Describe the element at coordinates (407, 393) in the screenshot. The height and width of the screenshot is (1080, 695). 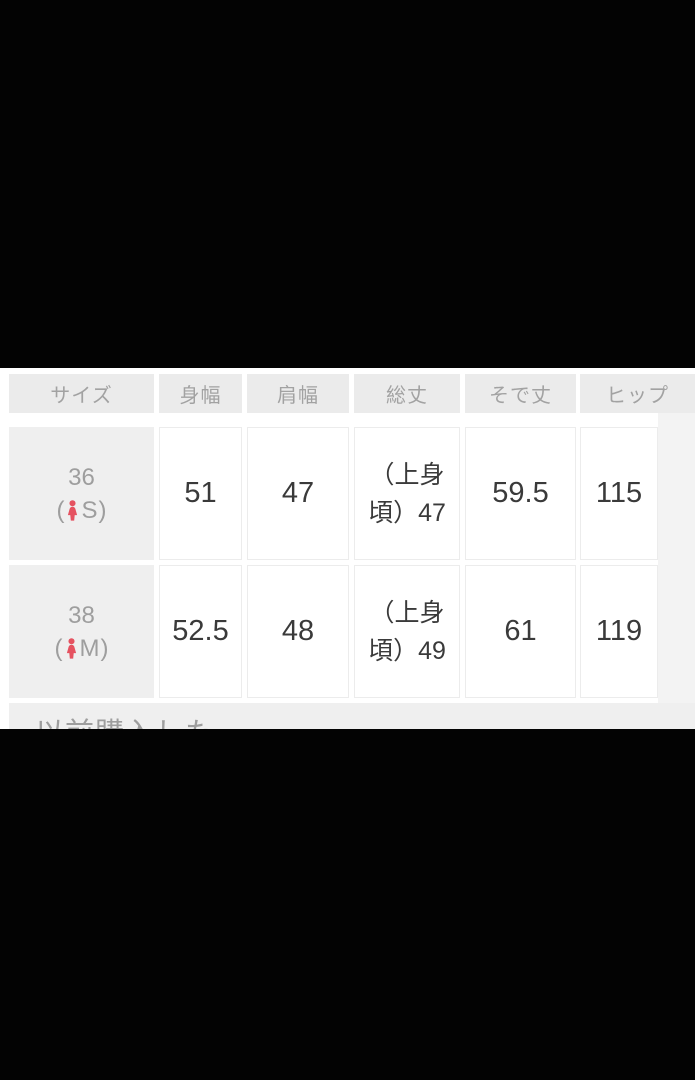
I see `header-cell-total-length: 総丈` at that location.